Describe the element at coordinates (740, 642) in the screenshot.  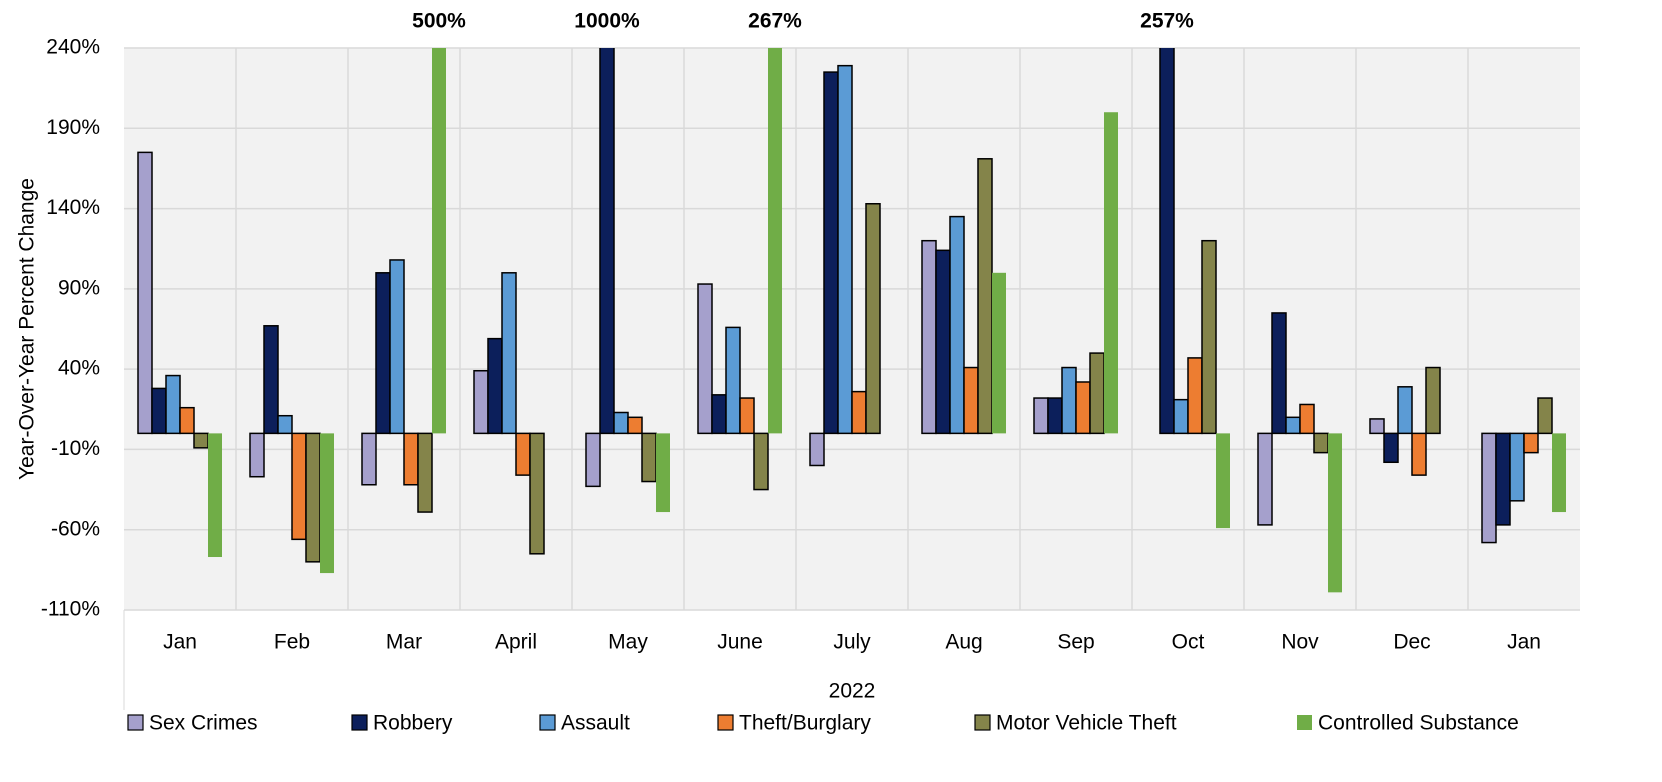
I see `x-tick-label: June` at that location.